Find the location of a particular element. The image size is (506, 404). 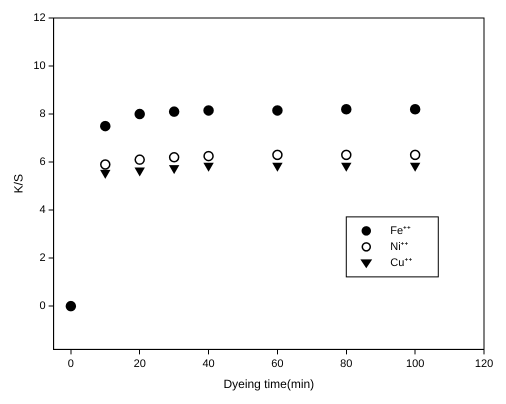

y-tick-label: 10 is located at coordinates (39, 66).